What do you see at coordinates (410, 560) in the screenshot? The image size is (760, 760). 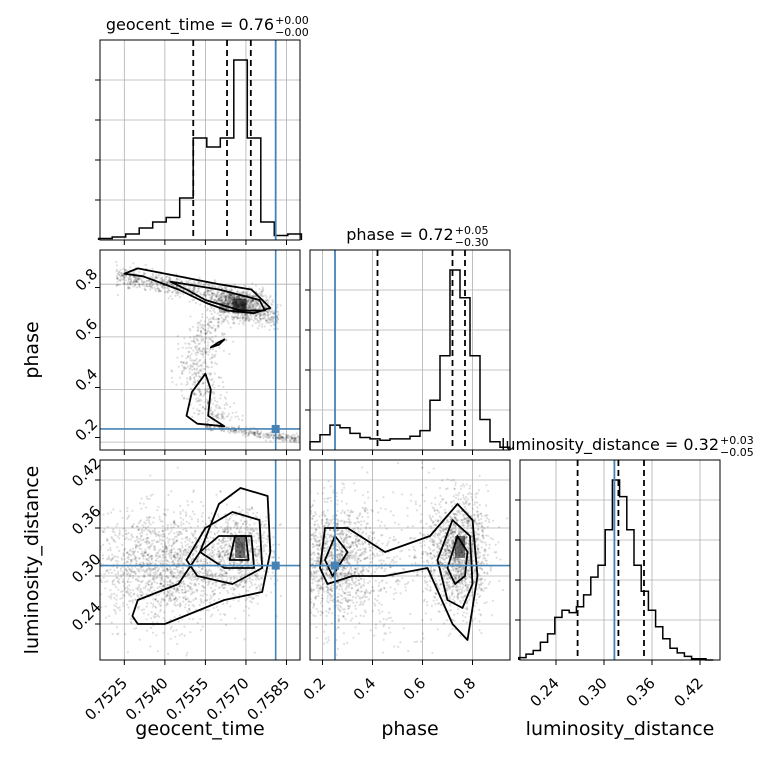 I see `density-layer` at bounding box center [410, 560].